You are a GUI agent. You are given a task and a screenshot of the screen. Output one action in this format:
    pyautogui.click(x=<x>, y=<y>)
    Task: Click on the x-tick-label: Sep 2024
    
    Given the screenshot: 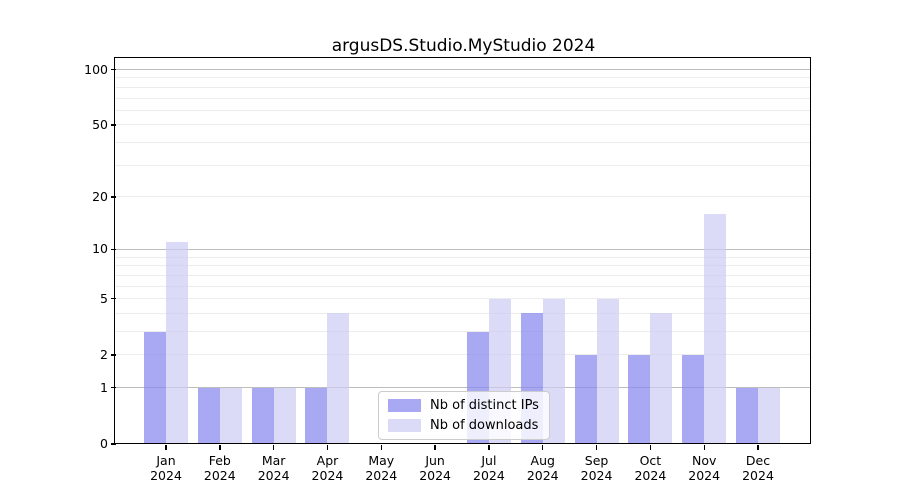 What is the action you would take?
    pyautogui.click(x=597, y=468)
    